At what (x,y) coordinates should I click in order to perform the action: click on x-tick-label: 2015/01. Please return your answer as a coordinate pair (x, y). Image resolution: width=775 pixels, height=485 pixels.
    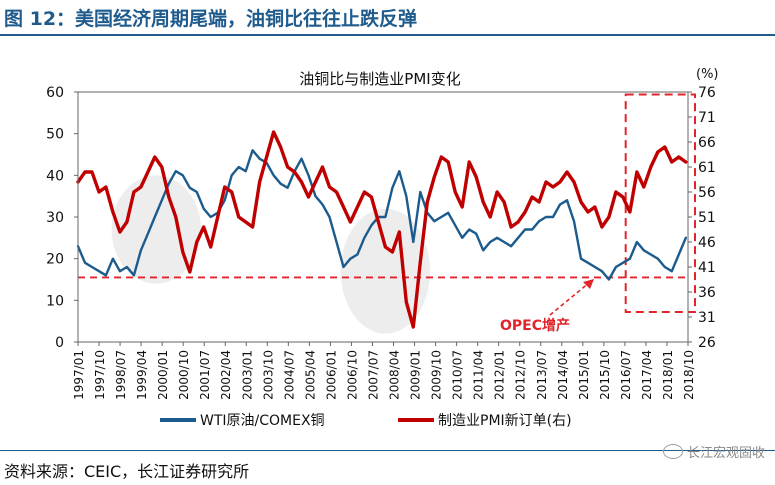
    Looking at the image, I should click on (584, 375).